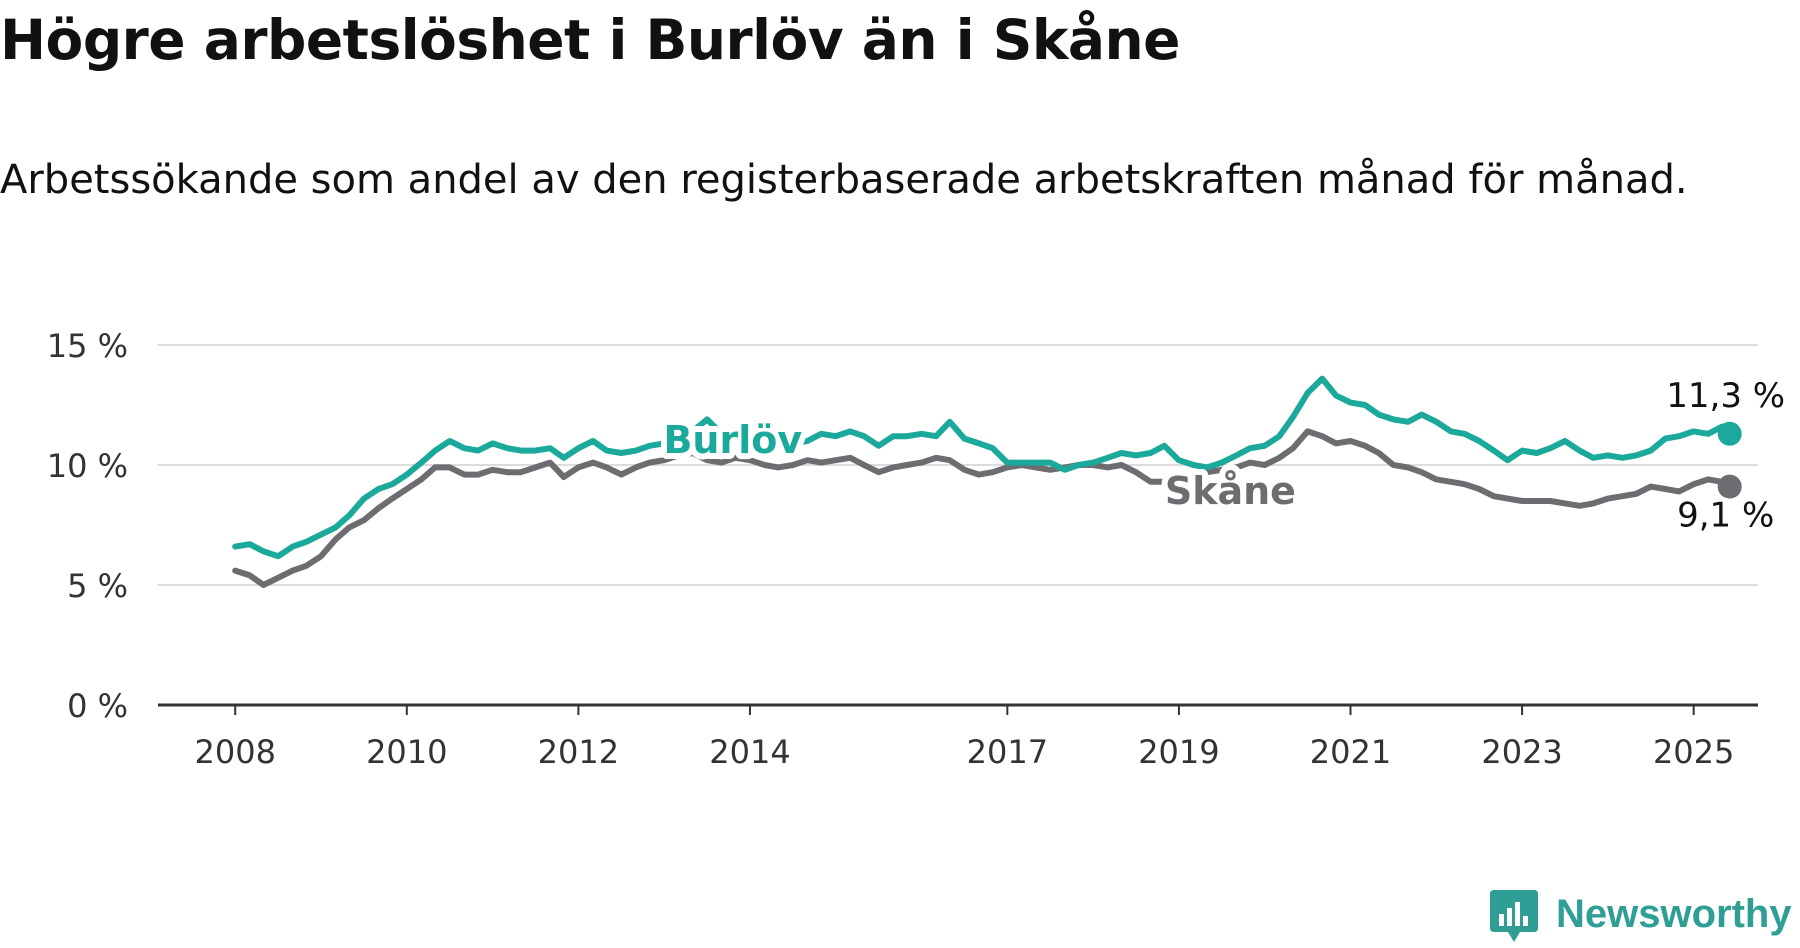 The image size is (1800, 948). Describe the element at coordinates (958, 737) in the screenshot. I see `x-axis: 2008 2010 2012 2014 2017 2019 2021 2023 2025` at that location.